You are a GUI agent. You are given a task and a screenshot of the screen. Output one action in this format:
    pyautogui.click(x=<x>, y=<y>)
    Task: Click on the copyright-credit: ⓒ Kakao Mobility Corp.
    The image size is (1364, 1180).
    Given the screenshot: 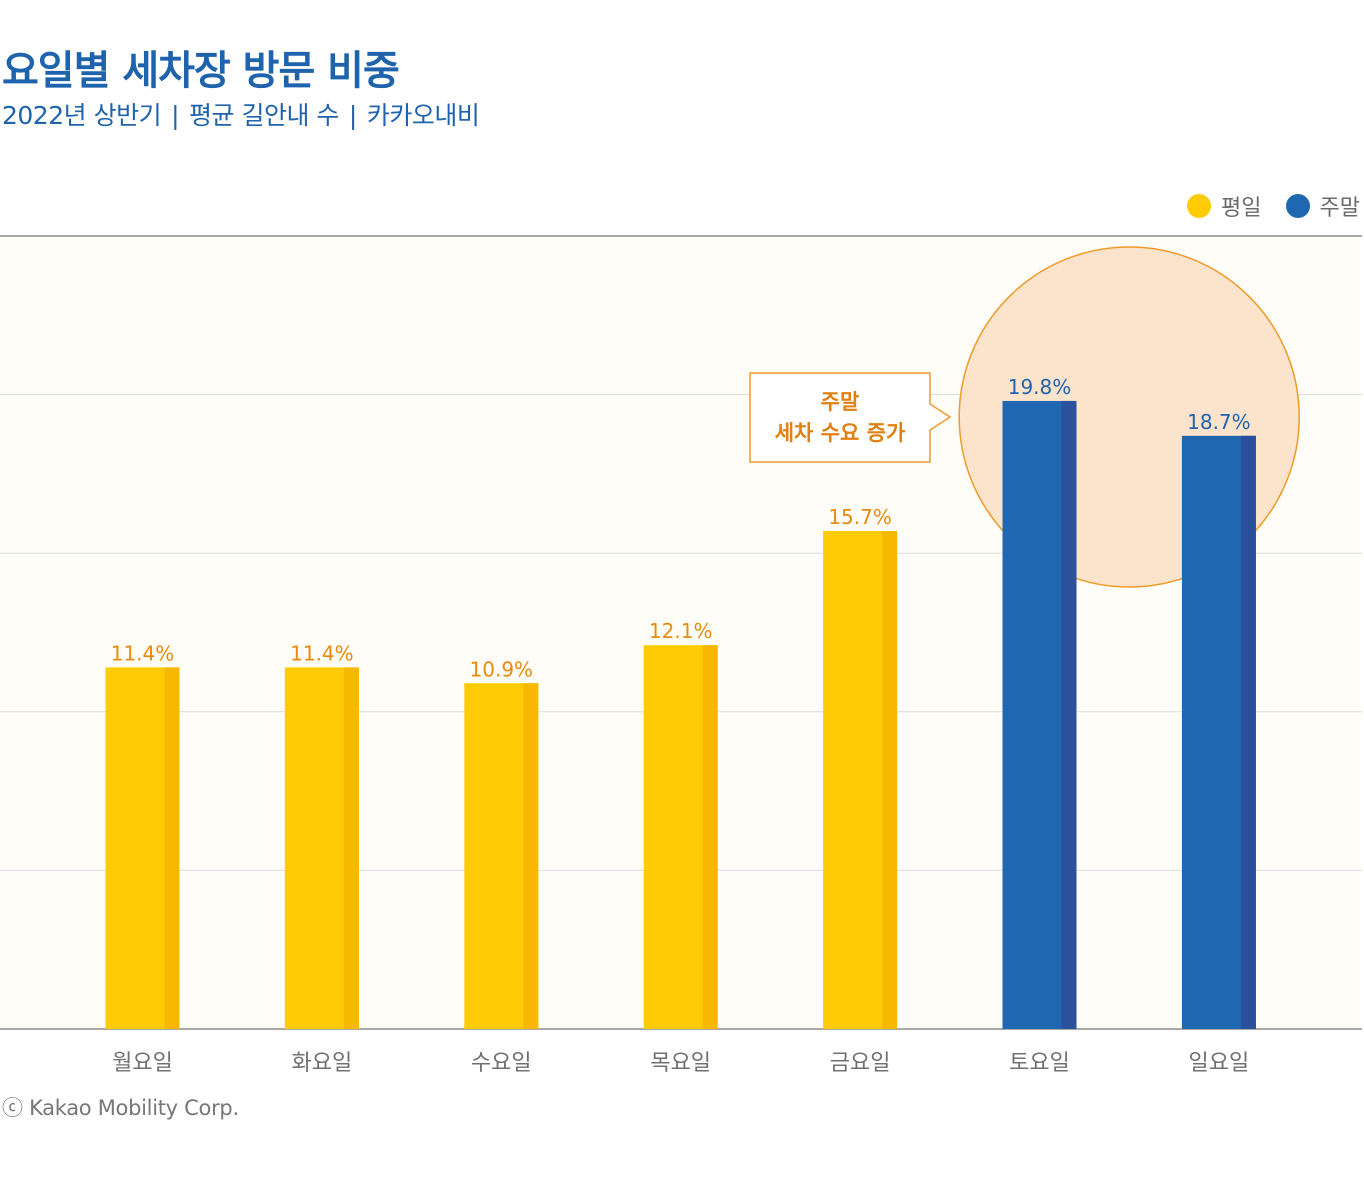 What is the action you would take?
    pyautogui.click(x=120, y=1108)
    